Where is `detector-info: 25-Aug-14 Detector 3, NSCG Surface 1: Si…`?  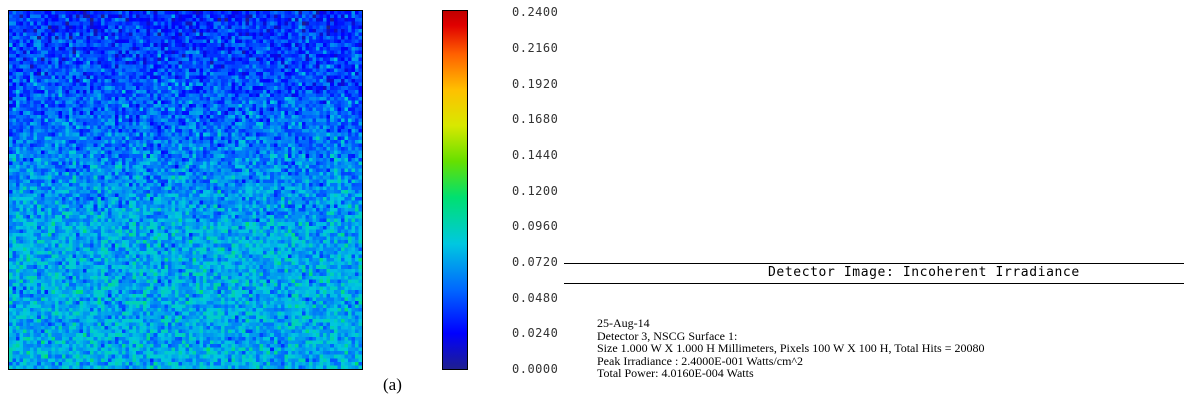 detector-info: 25-Aug-14 Detector 3, NSCG Surface 1: Si… is located at coordinates (790, 348).